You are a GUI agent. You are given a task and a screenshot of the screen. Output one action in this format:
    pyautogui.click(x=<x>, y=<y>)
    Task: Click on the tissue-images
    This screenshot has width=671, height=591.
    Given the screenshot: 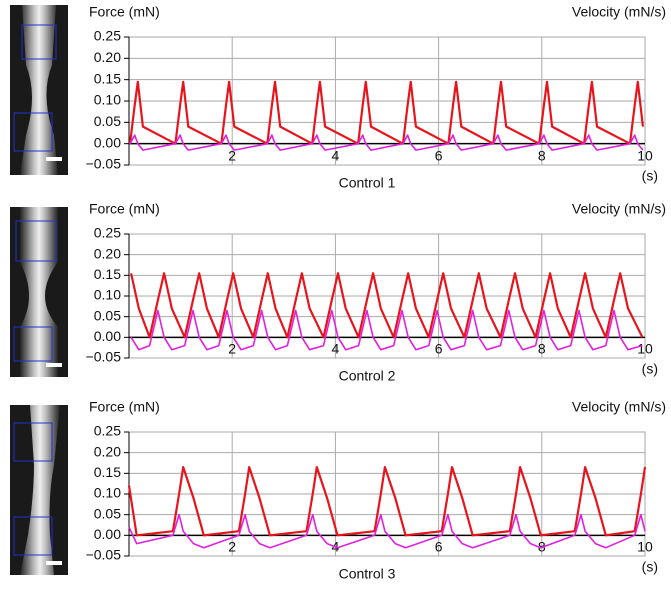 What is the action you would take?
    pyautogui.click(x=39, y=290)
    